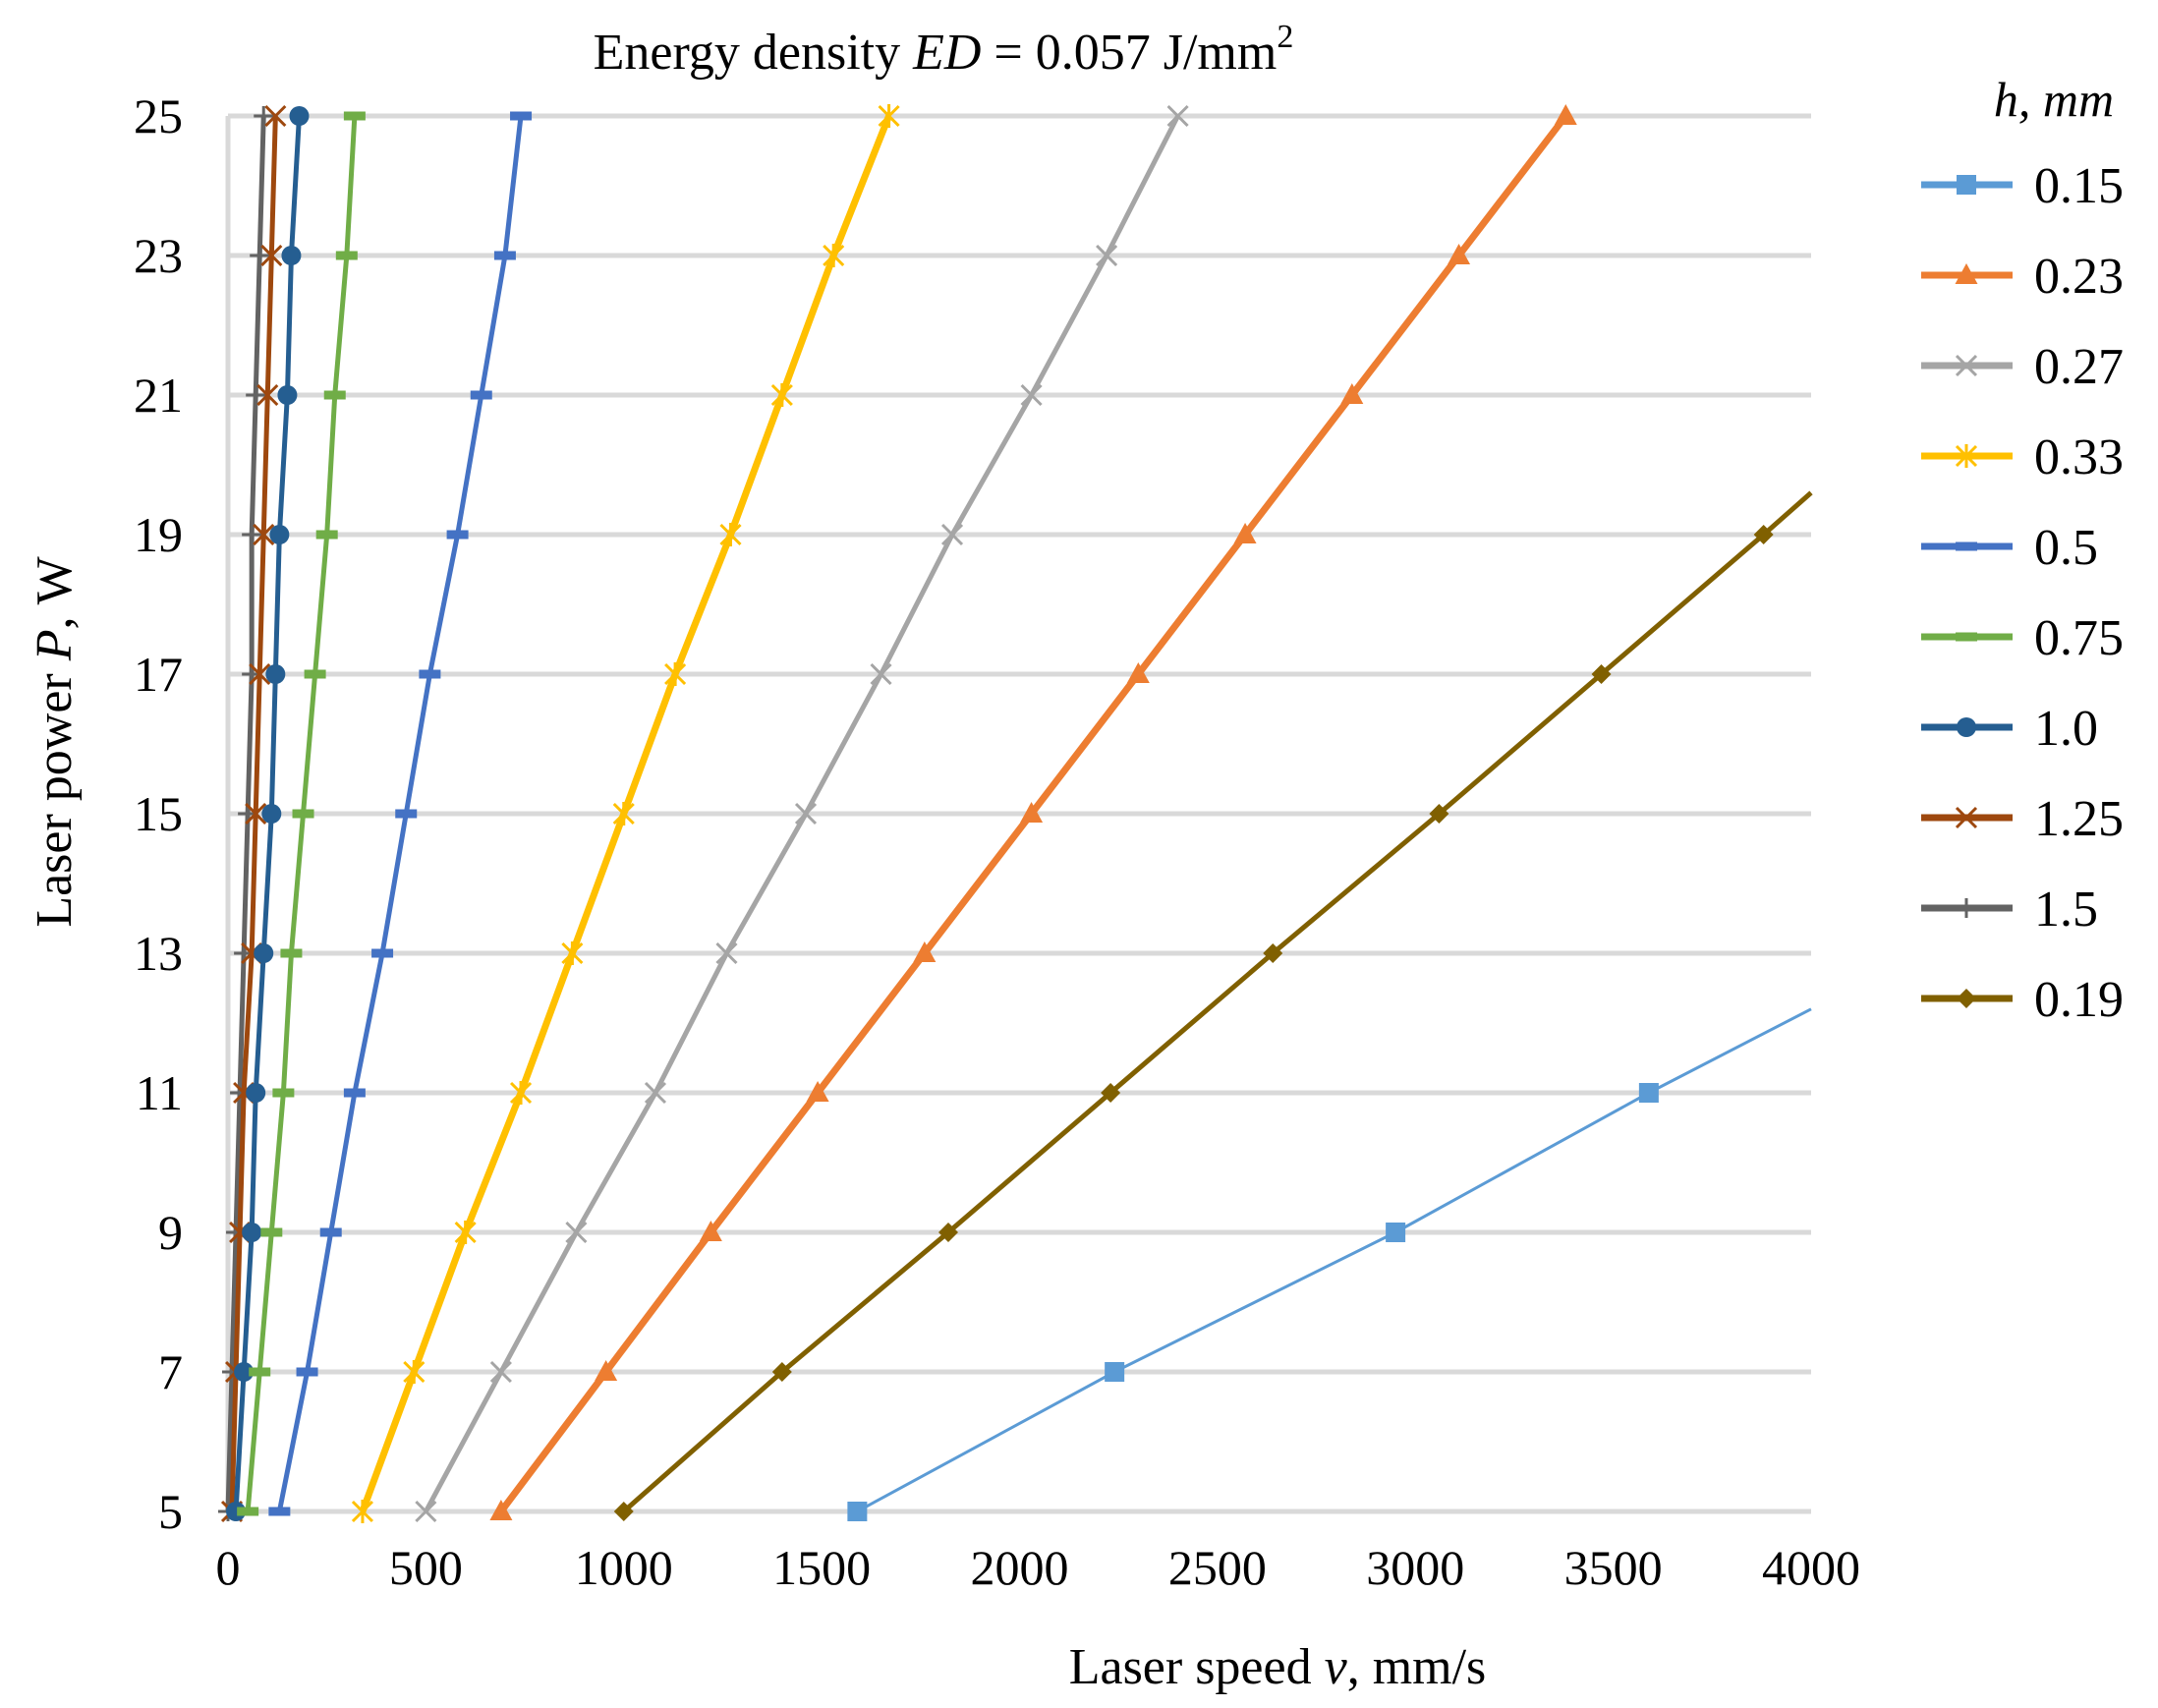 The width and height of the screenshot is (2158, 1708). What do you see at coordinates (2023, 277) in the screenshot?
I see `legend-item-0-23: 0.23` at bounding box center [2023, 277].